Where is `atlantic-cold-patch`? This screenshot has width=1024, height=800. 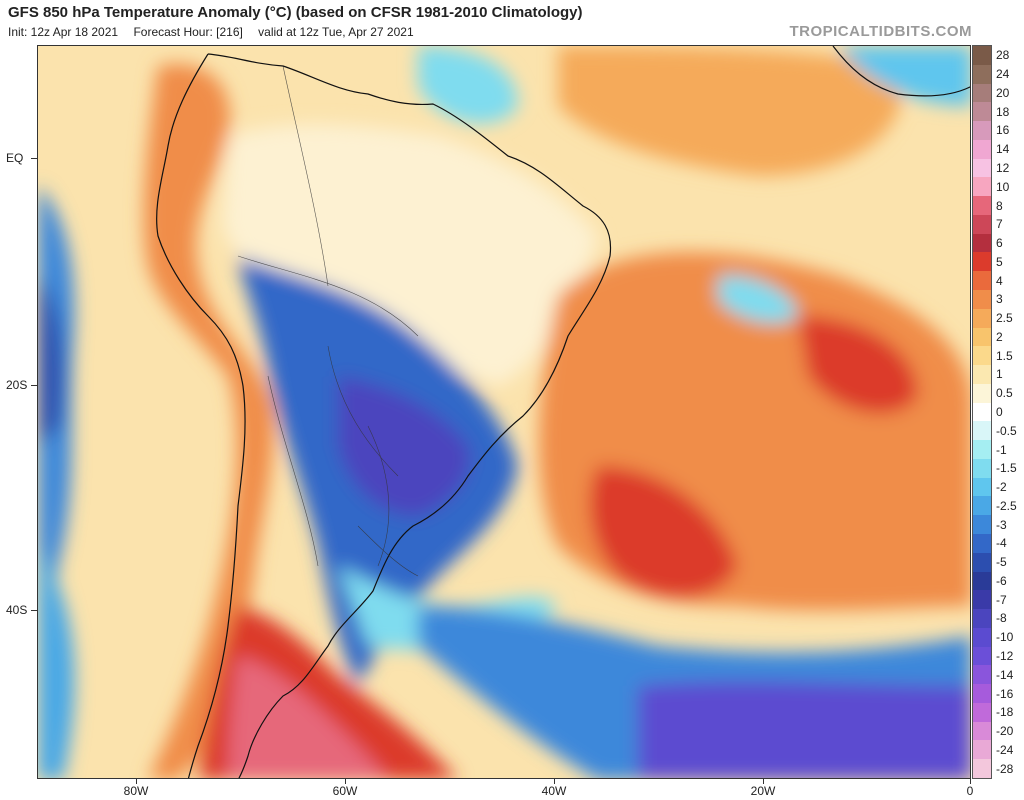
atlantic-cold-patch is located at coordinates (758, 299).